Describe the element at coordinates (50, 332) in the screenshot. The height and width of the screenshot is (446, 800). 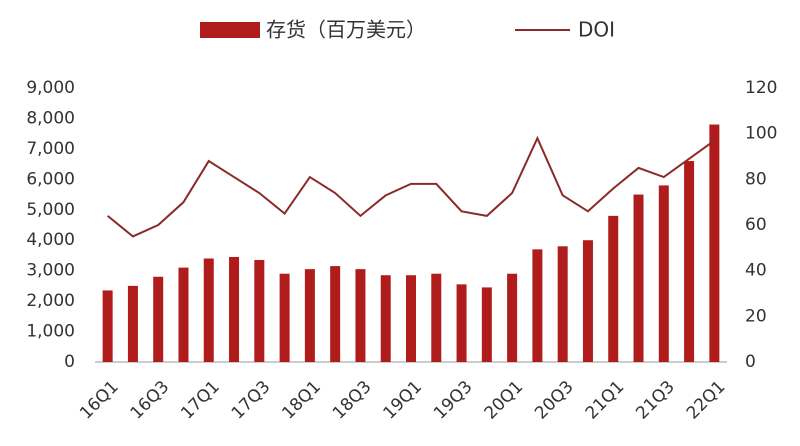
I see `y-tick-label: 1,000` at that location.